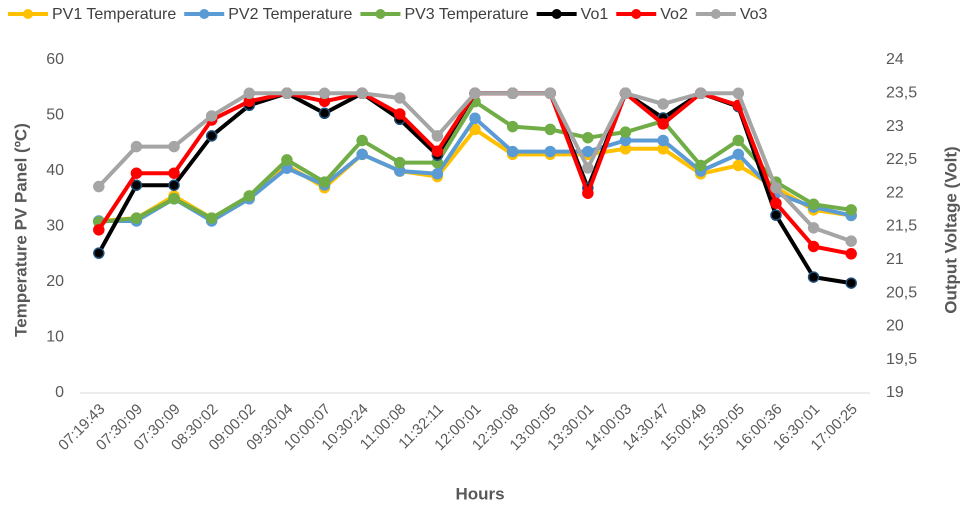 This screenshot has width=967, height=509. I want to click on y-tick-label: 20, so click(55, 281).